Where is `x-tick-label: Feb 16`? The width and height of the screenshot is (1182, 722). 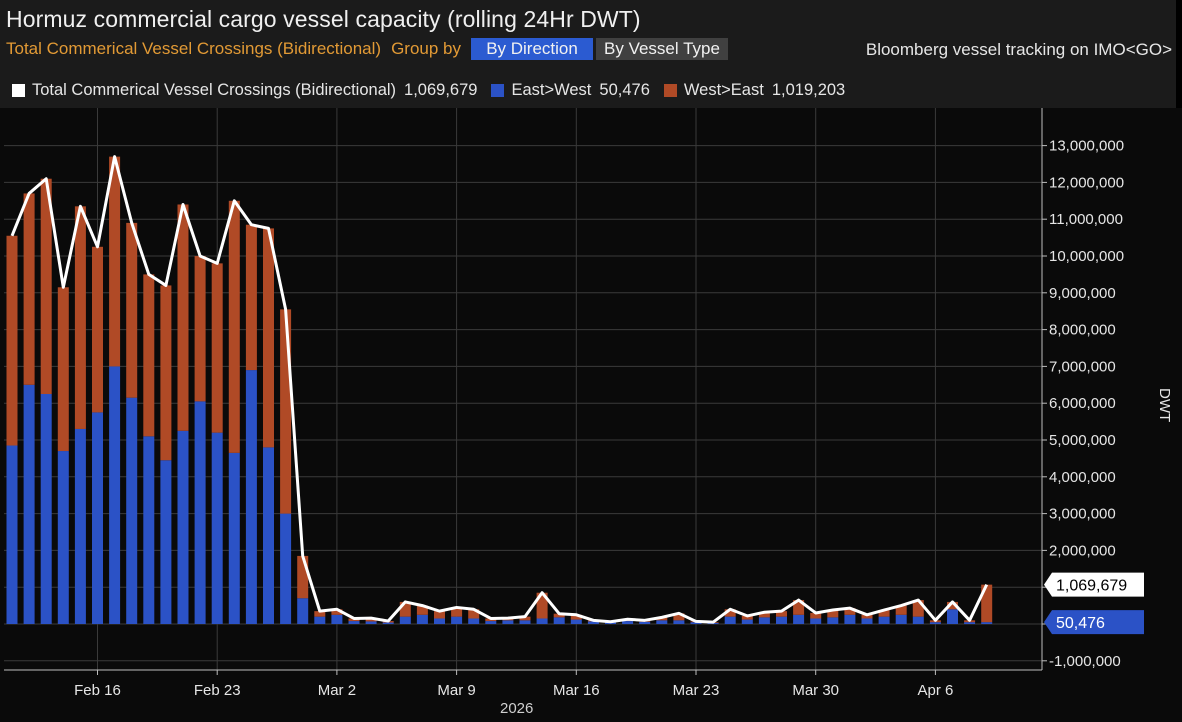
x-tick-label: Feb 16 is located at coordinates (97, 690).